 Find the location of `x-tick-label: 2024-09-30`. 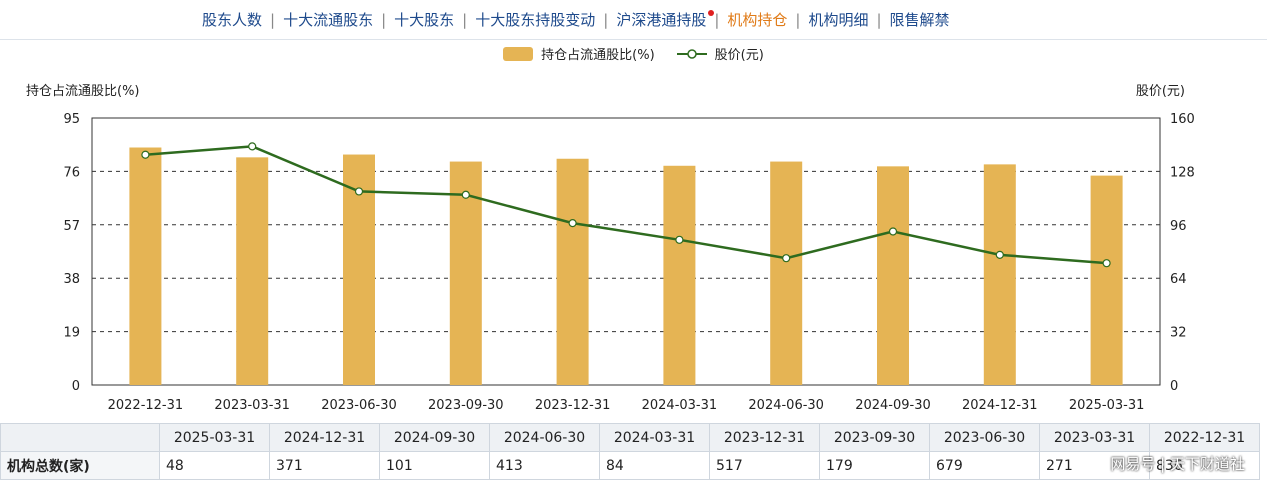

x-tick-label: 2024-09-30 is located at coordinates (893, 405).